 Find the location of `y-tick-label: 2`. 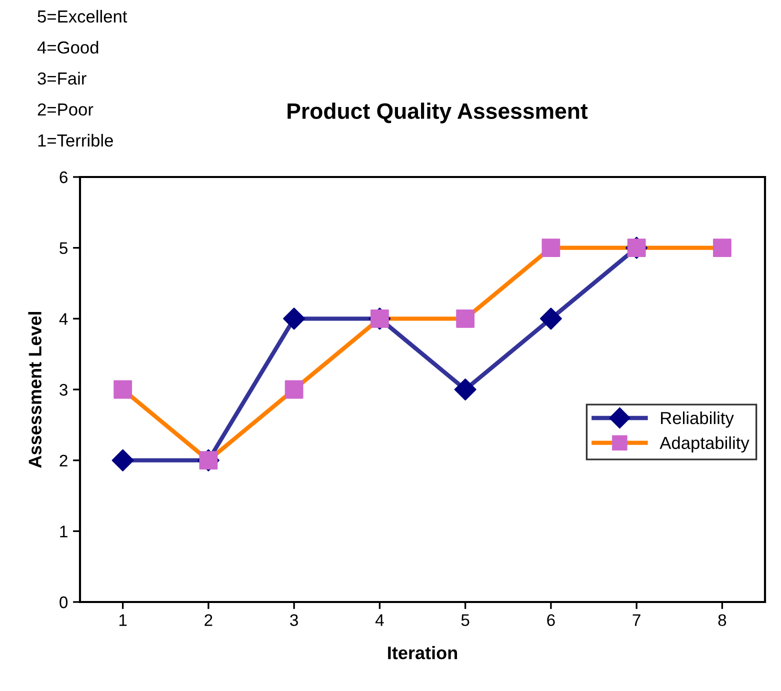

y-tick-label: 2 is located at coordinates (64, 460).